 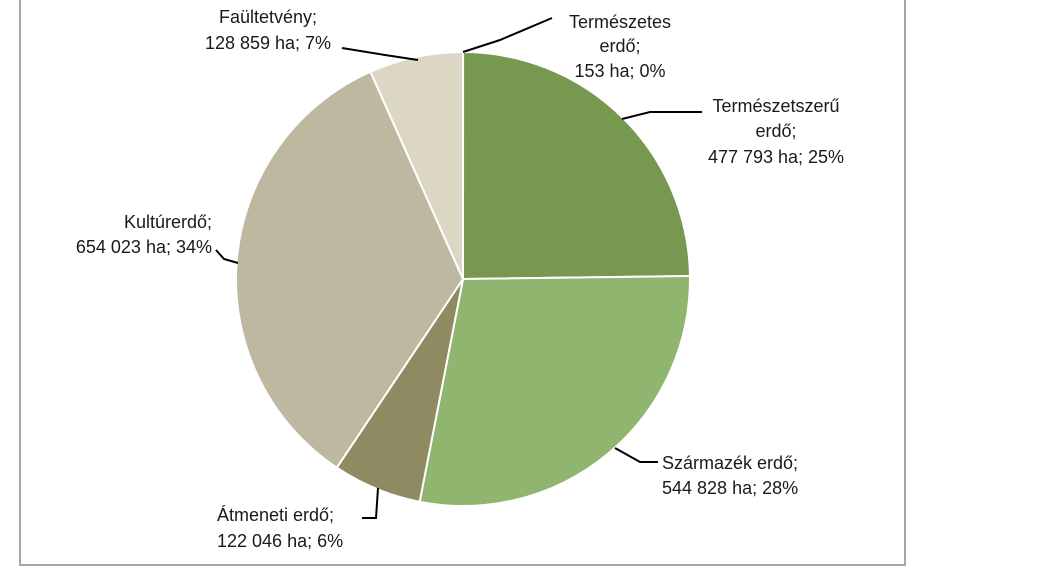 I want to click on slice-label-5: Kultúrerdő; 654 023 ha; 34%, so click(x=144, y=234).